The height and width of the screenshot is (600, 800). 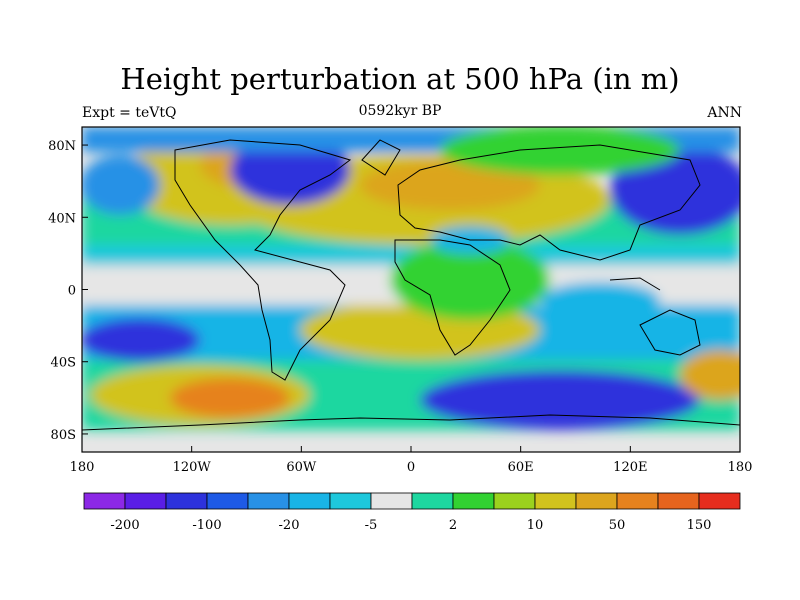 I want to click on x-tick-label: 120W, so click(x=192, y=467).